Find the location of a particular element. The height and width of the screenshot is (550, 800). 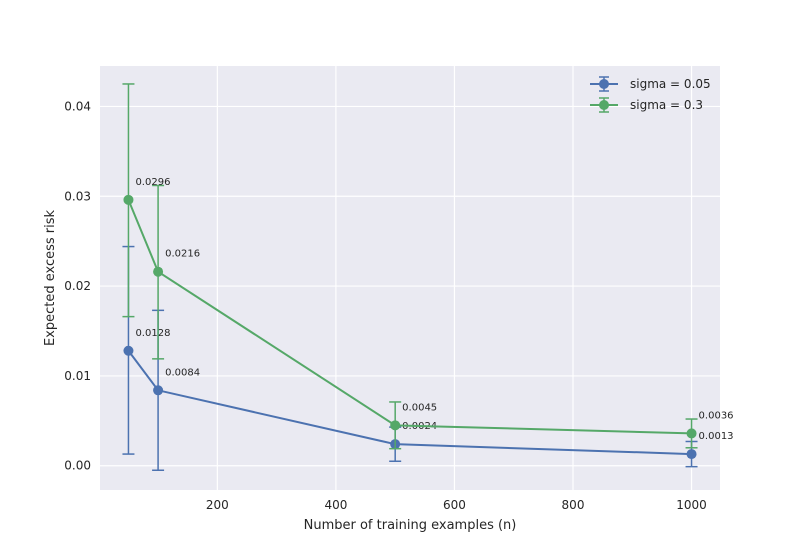

y-tick-label: 0.02 is located at coordinates (77, 286).